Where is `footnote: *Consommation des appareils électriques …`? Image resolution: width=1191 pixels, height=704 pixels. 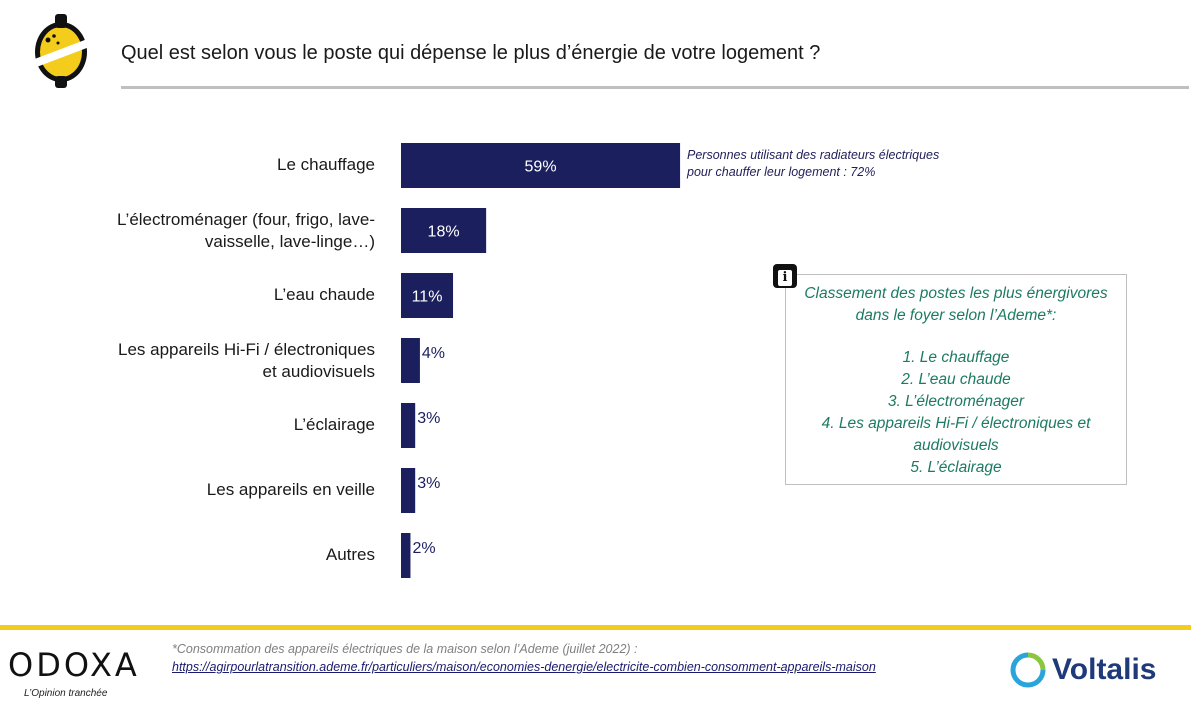 footnote: *Consommation des appareils électriques … is located at coordinates (524, 658).